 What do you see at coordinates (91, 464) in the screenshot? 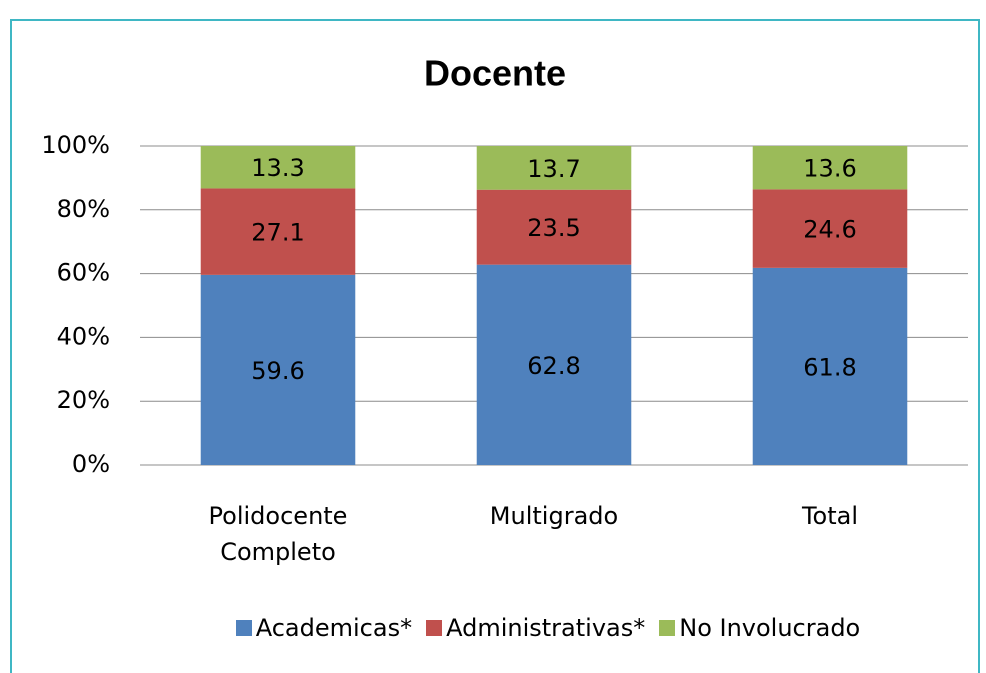
I see `y-tick-label: 0%` at bounding box center [91, 464].